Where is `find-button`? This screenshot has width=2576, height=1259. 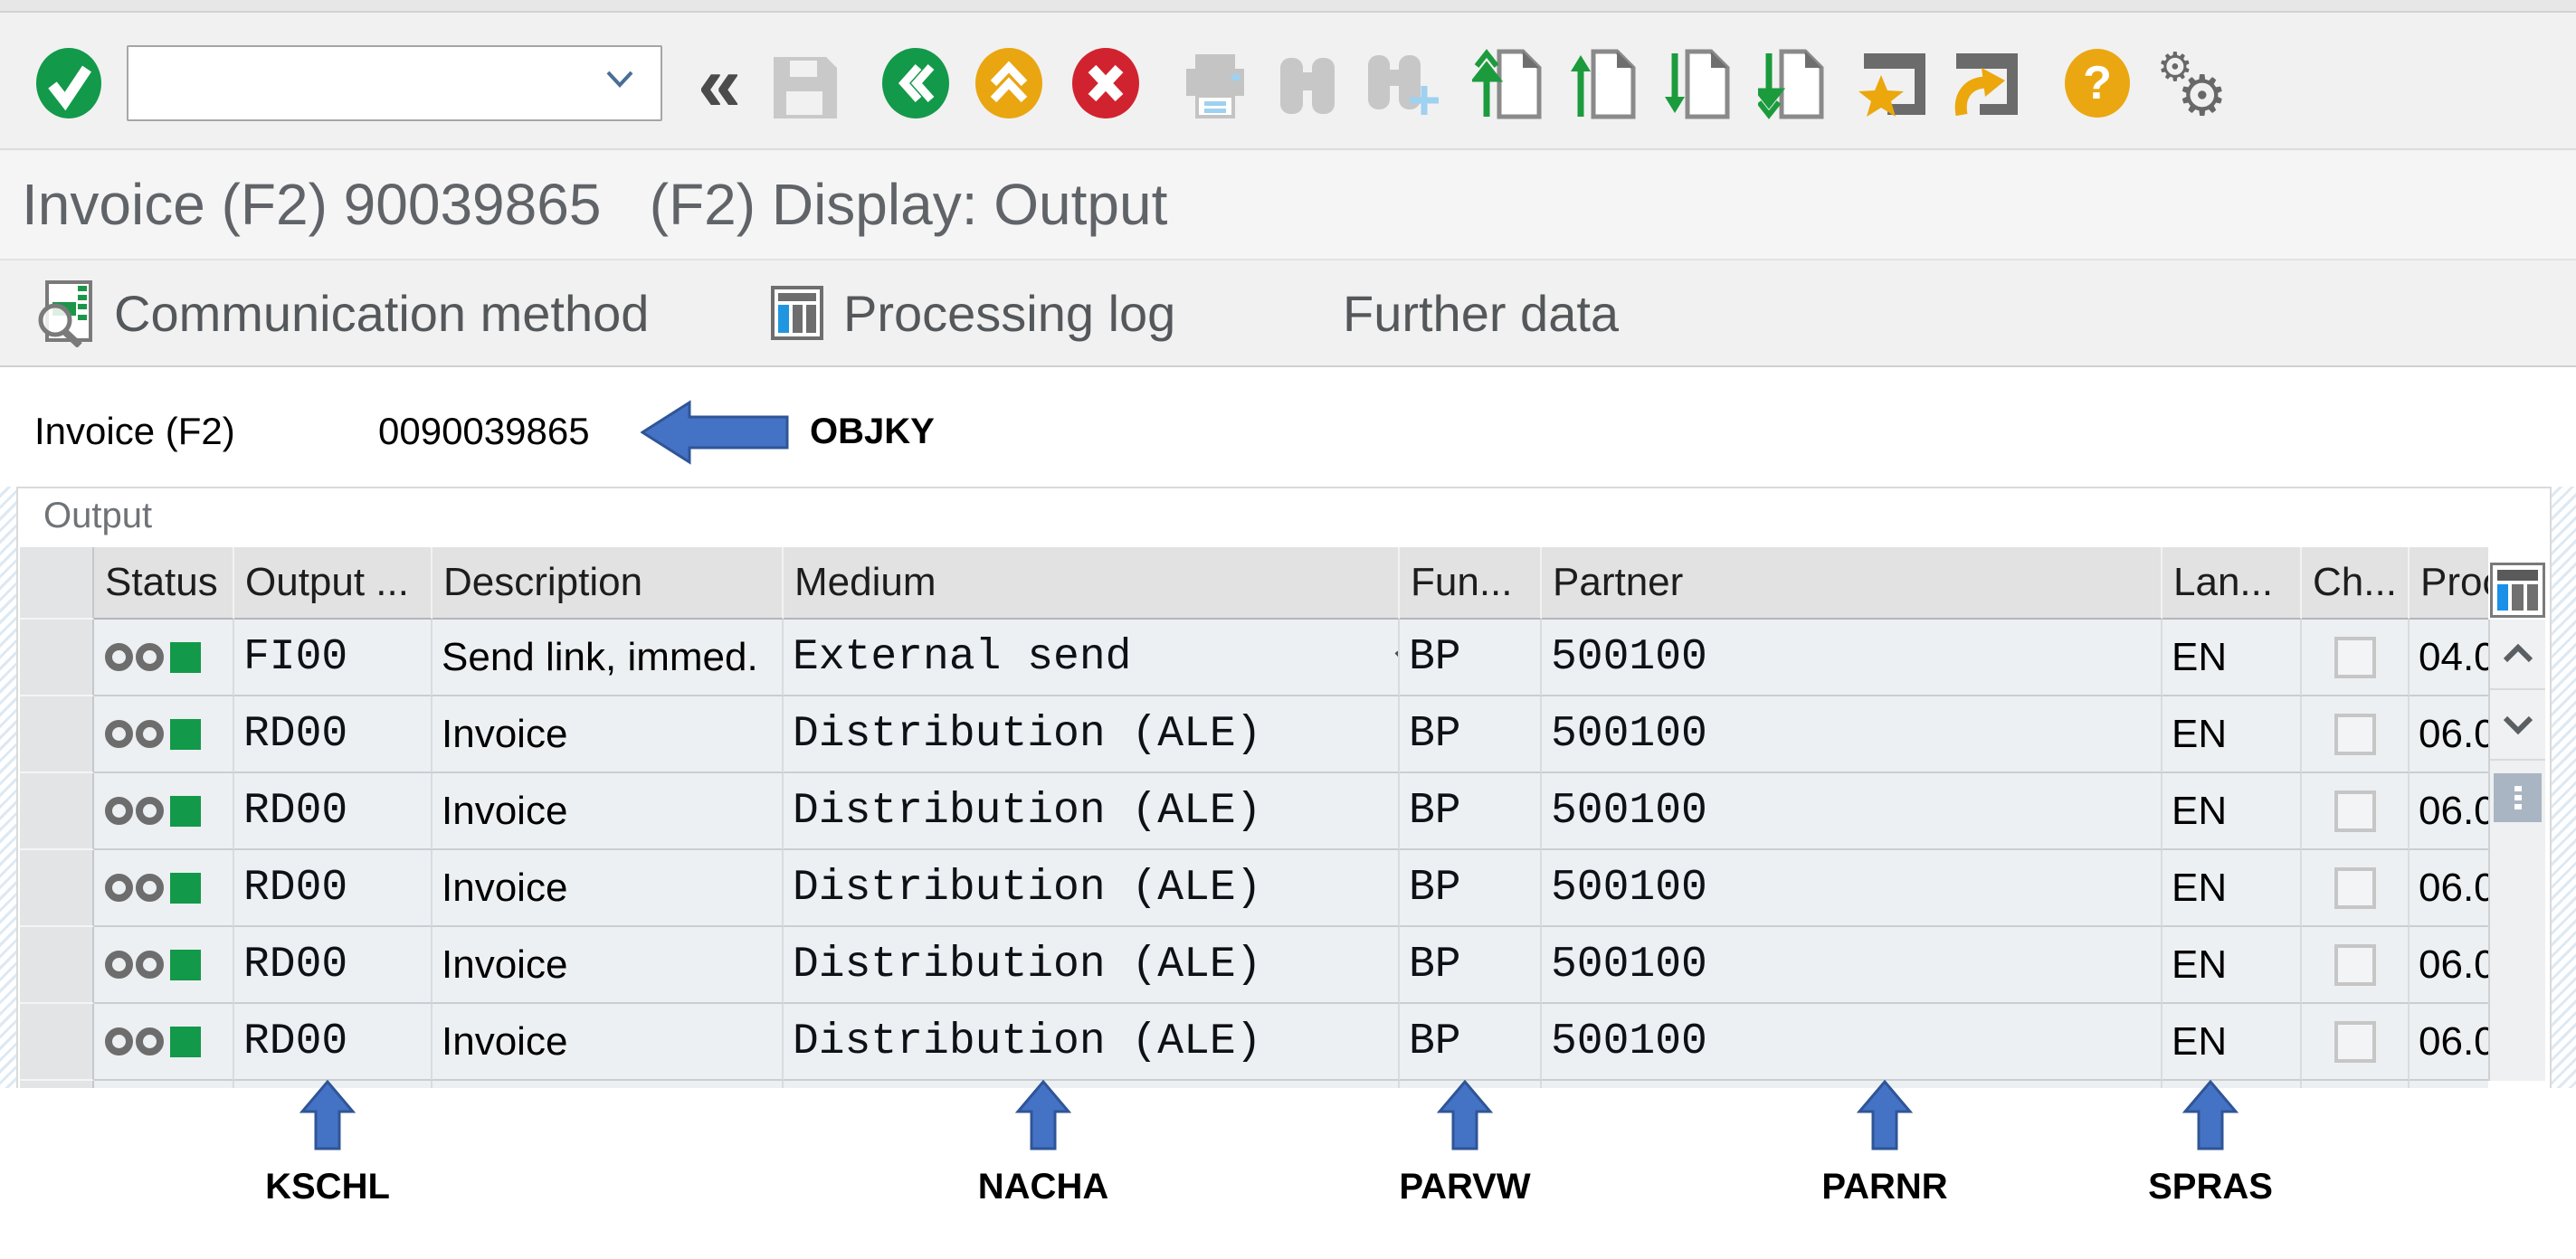 find-button is located at coordinates (1307, 84).